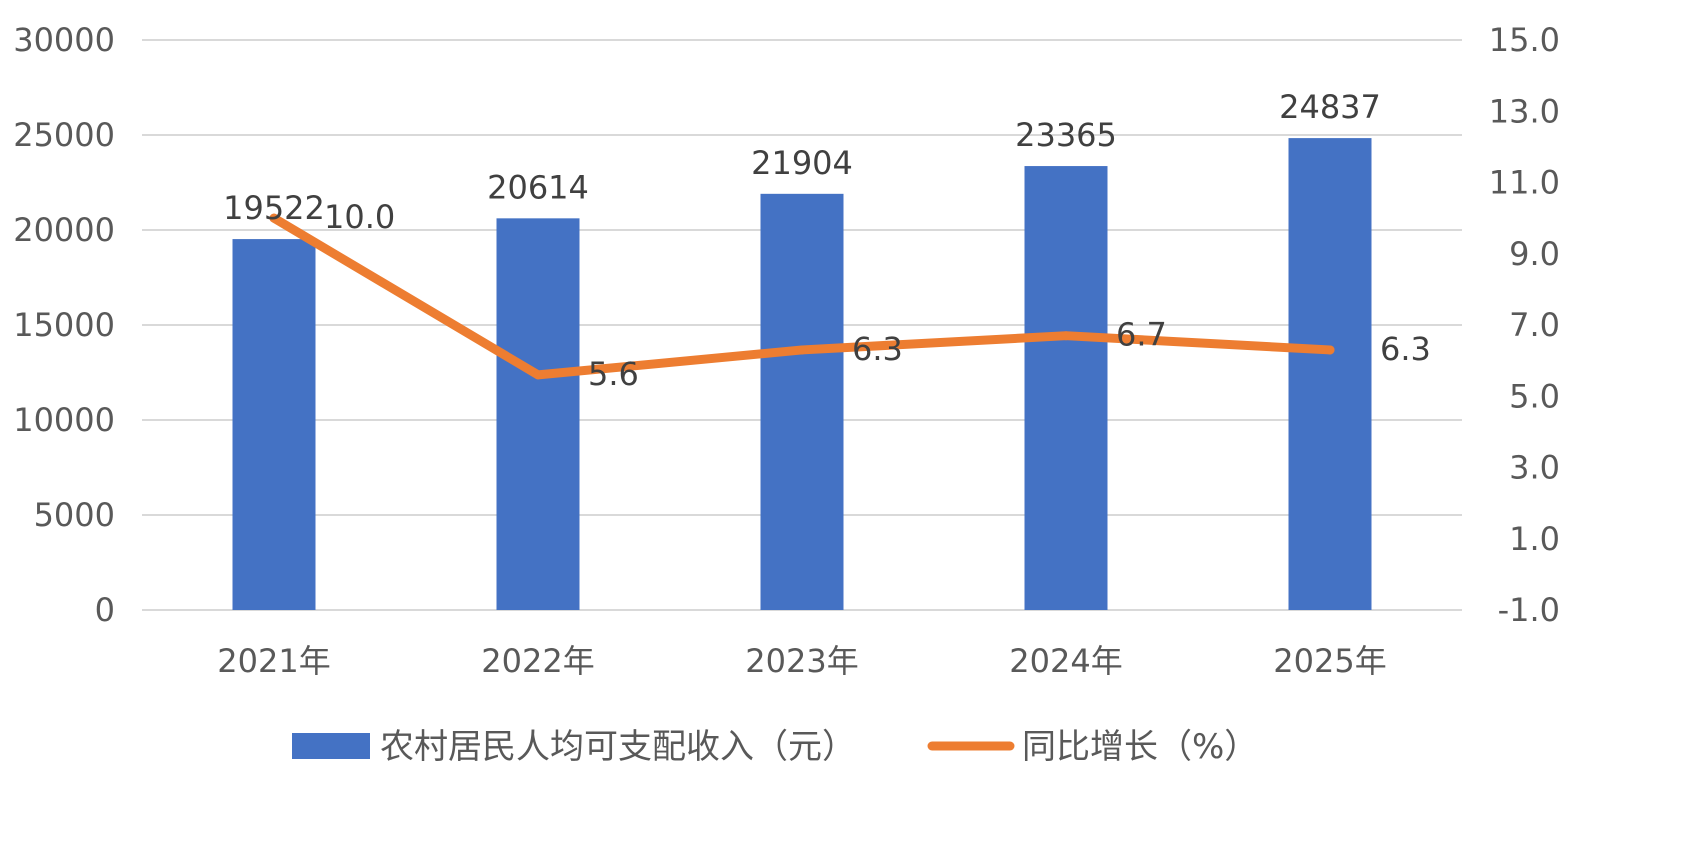  Describe the element at coordinates (1529, 610) in the screenshot. I see `right-tick-label: -1.0` at that location.